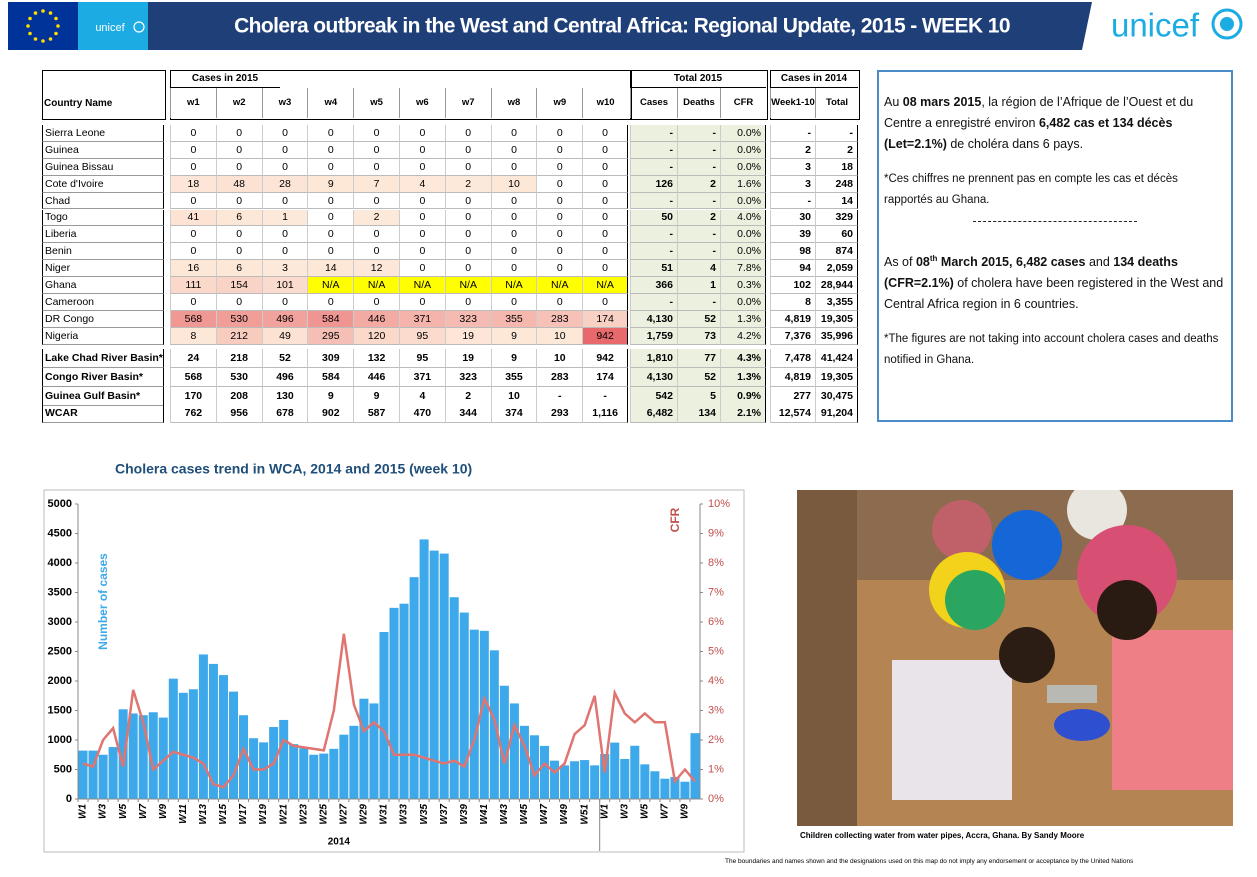 The image size is (1257, 877). I want to click on y-tick-label: 5000, so click(60, 504).